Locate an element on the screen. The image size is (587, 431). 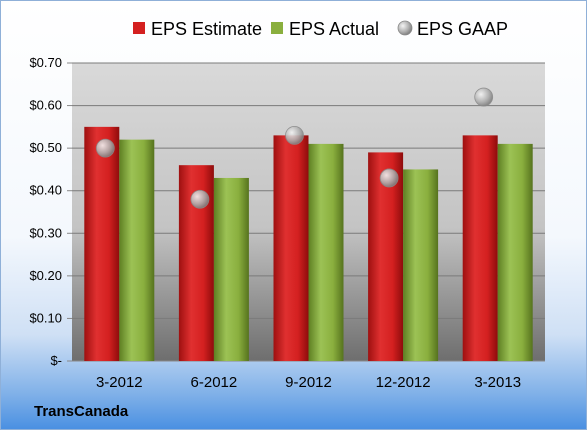
y-tick-label: $0.20 is located at coordinates (45, 275).